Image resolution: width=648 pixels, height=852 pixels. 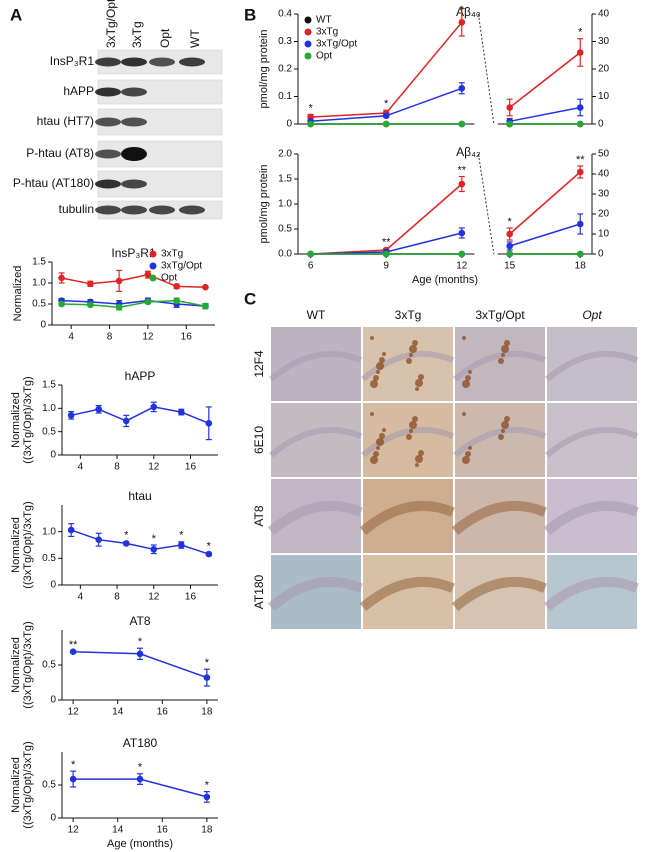 I want to click on y-tick-label: 0, so click(x=289, y=124).